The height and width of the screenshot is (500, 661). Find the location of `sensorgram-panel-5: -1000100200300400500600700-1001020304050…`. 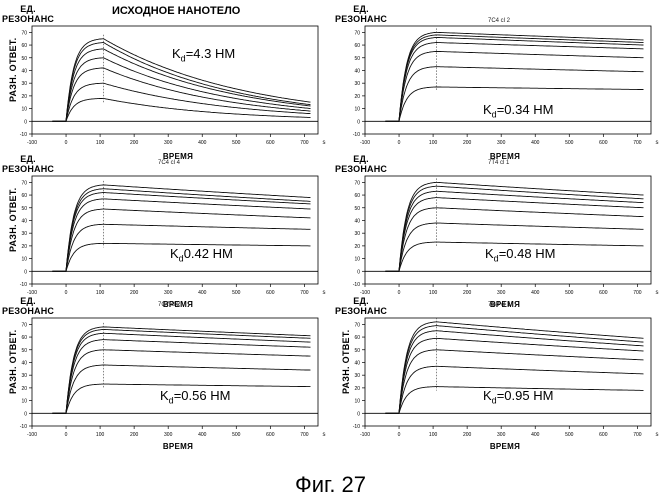

sensorgram-panel-5: -1000100200300400500600700-1001020304050… is located at coordinates (164, 367).